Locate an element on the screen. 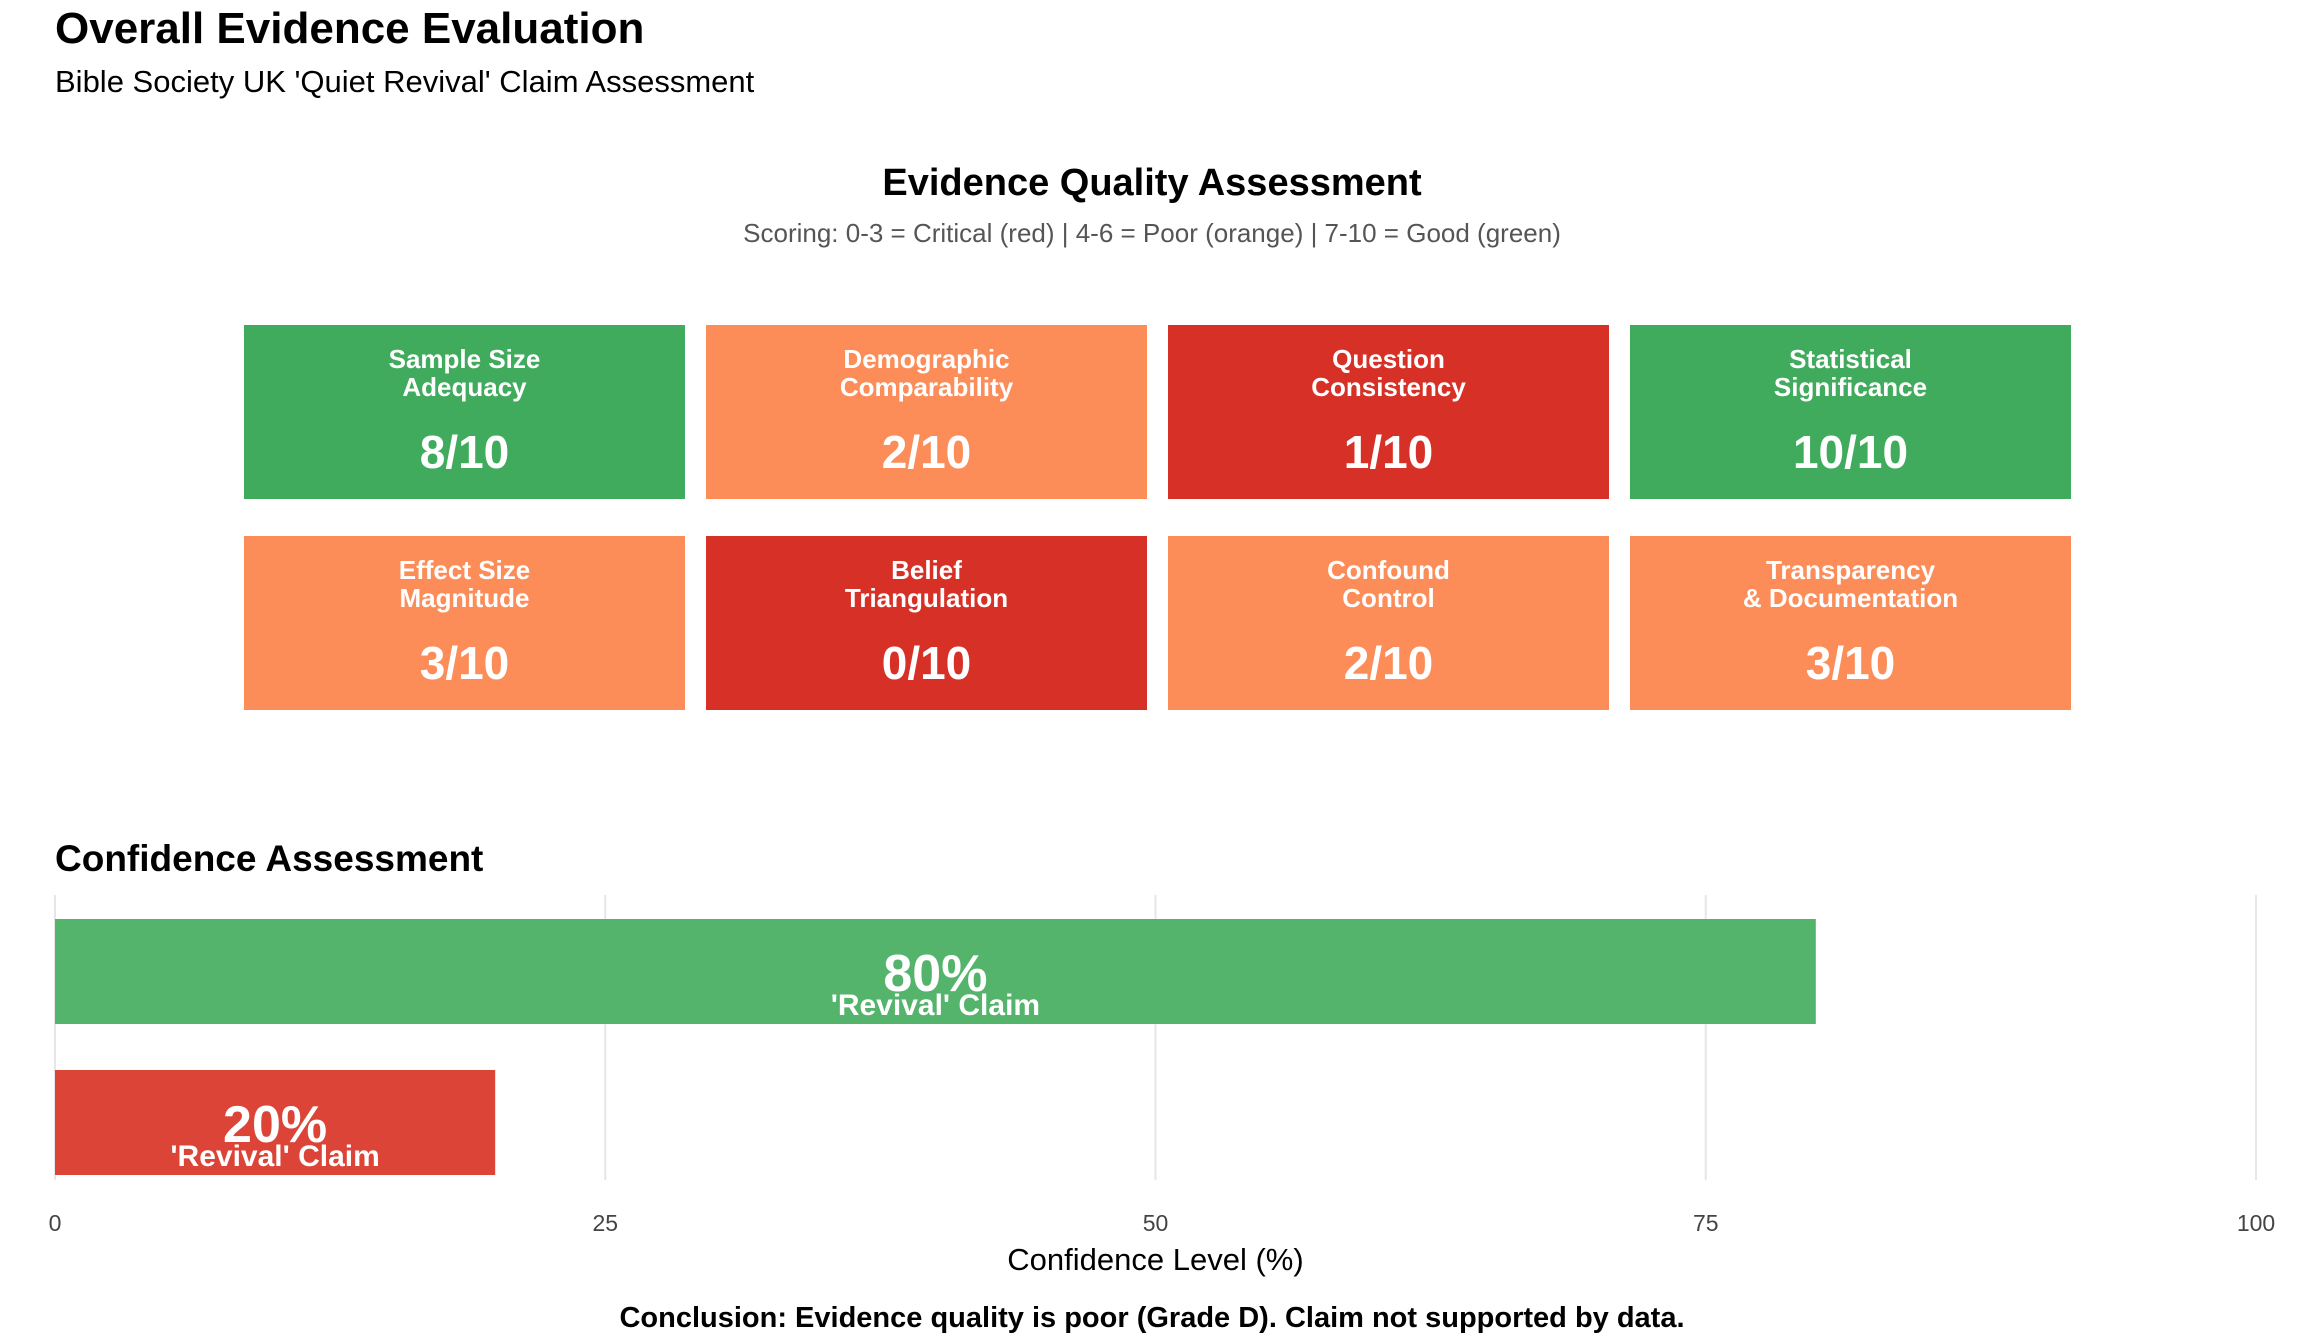 Image resolution: width=2304 pixels, height=1344 pixels. x-tick-label: 25 is located at coordinates (605, 1223).